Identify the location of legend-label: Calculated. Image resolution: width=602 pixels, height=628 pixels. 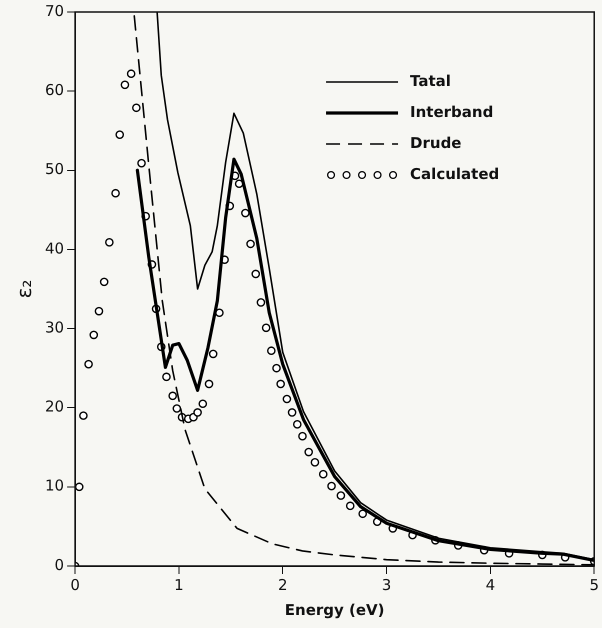
(455, 173).